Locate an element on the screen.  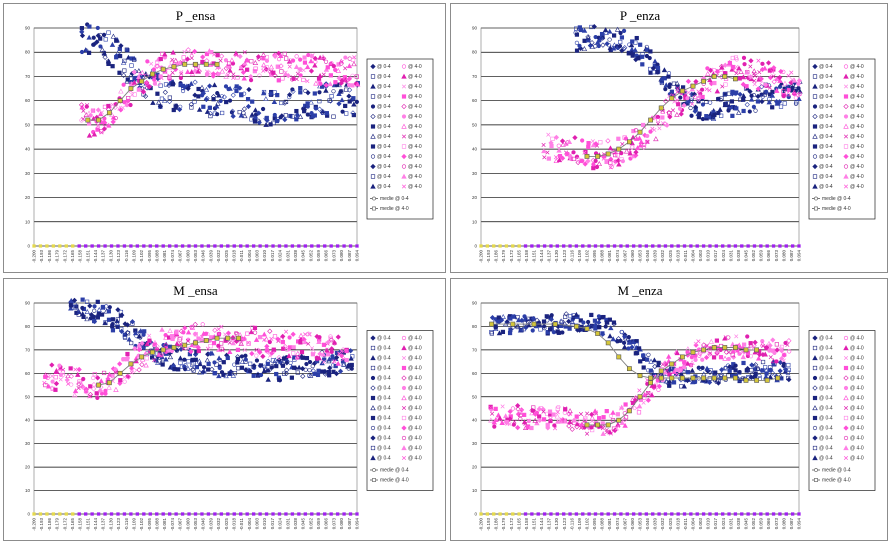
x-tick-label: -0.137 is located at coordinates (549, 256).